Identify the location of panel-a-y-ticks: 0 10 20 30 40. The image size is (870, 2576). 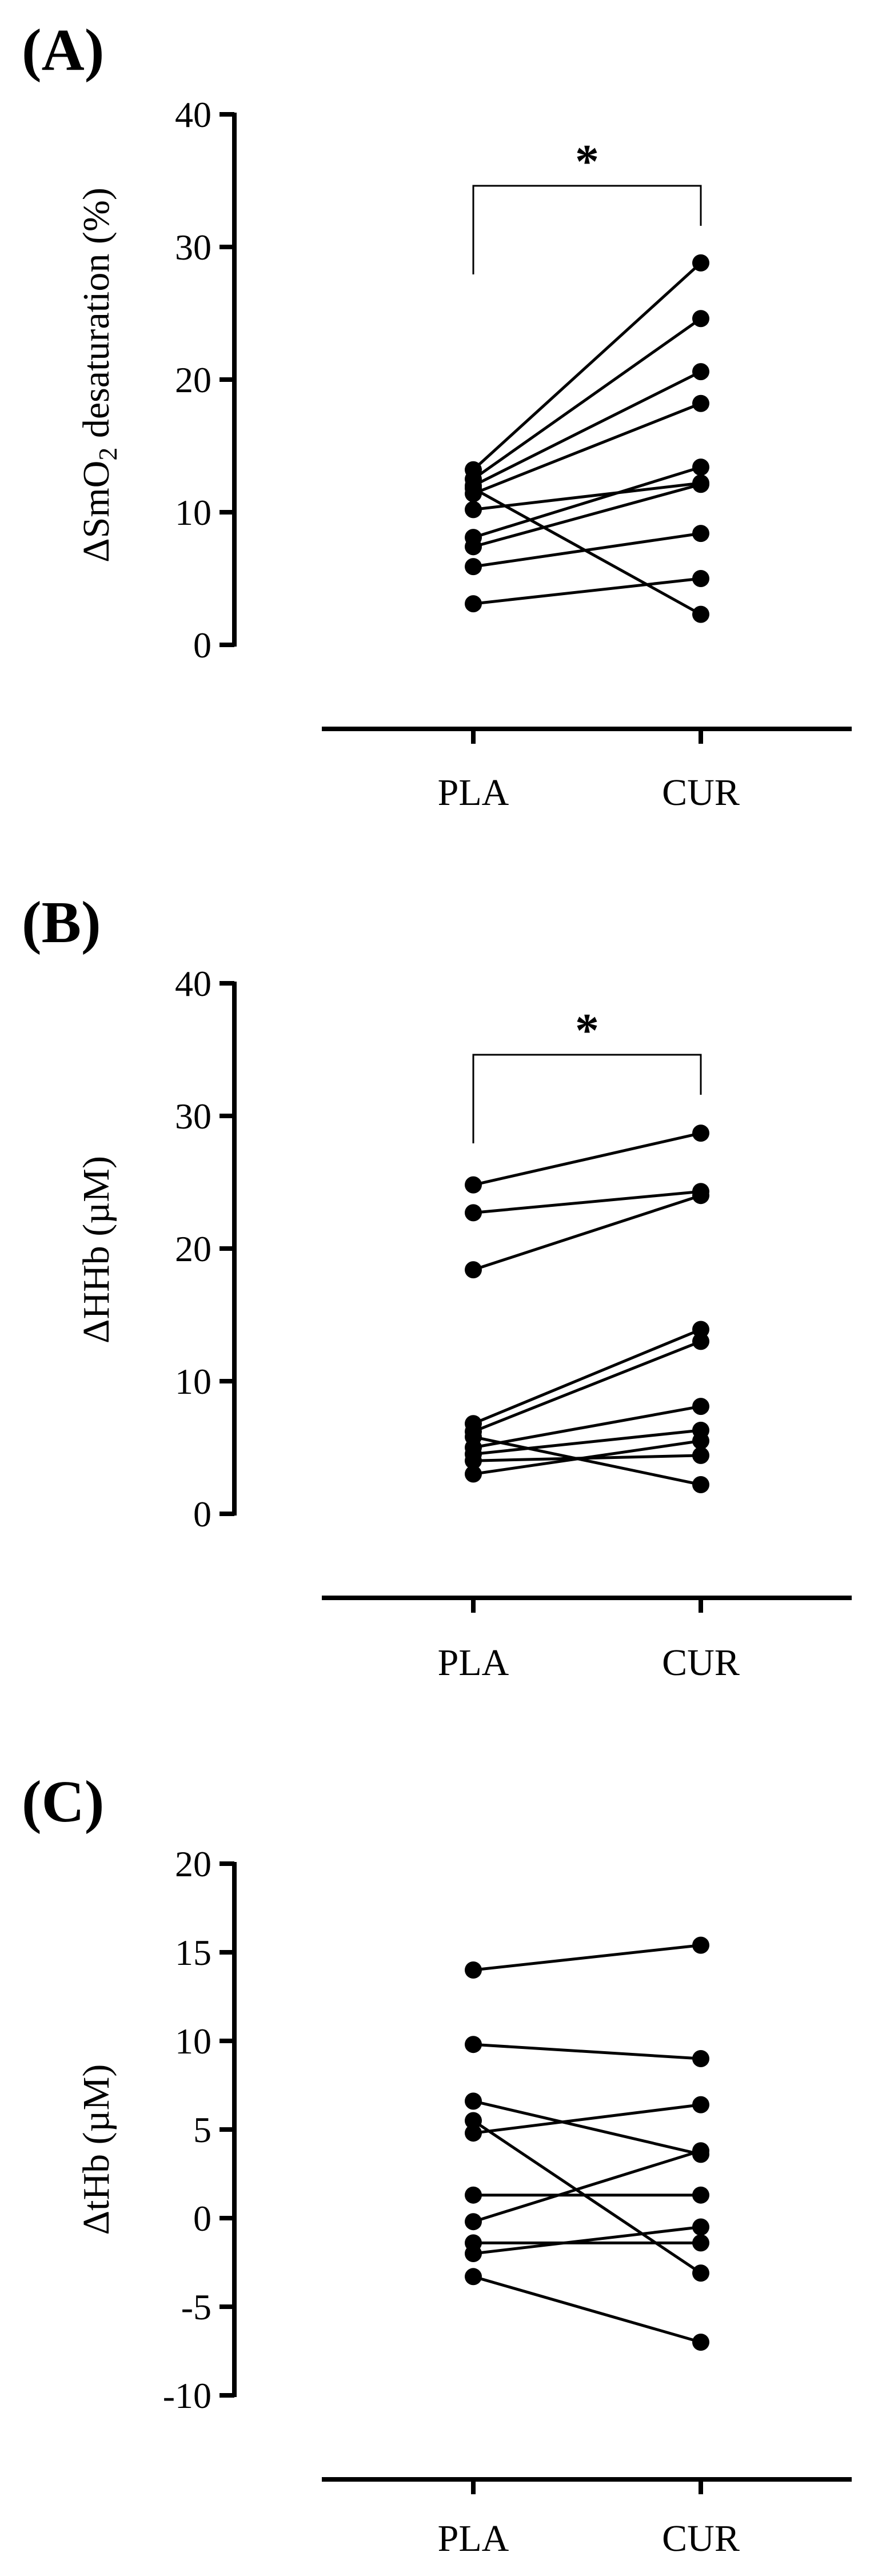
(206, 379).